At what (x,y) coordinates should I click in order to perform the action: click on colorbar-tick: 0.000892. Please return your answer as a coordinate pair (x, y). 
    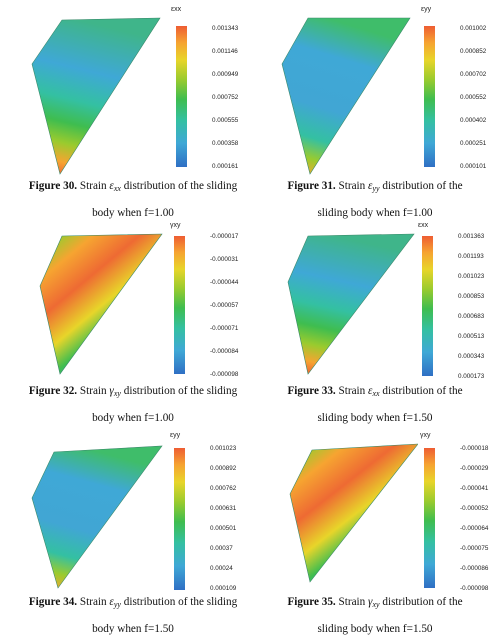
    Looking at the image, I should click on (223, 468).